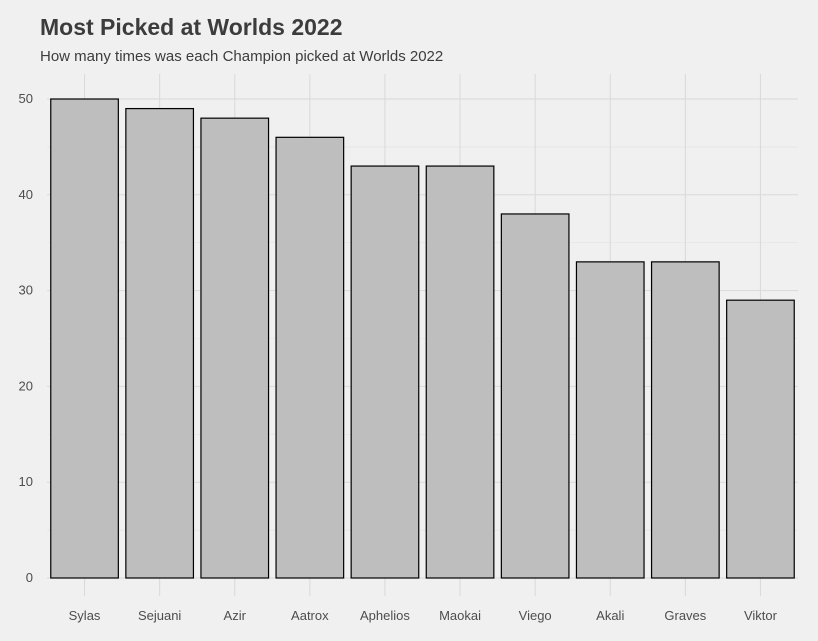  Describe the element at coordinates (460, 372) in the screenshot. I see `bar-maokai` at that location.